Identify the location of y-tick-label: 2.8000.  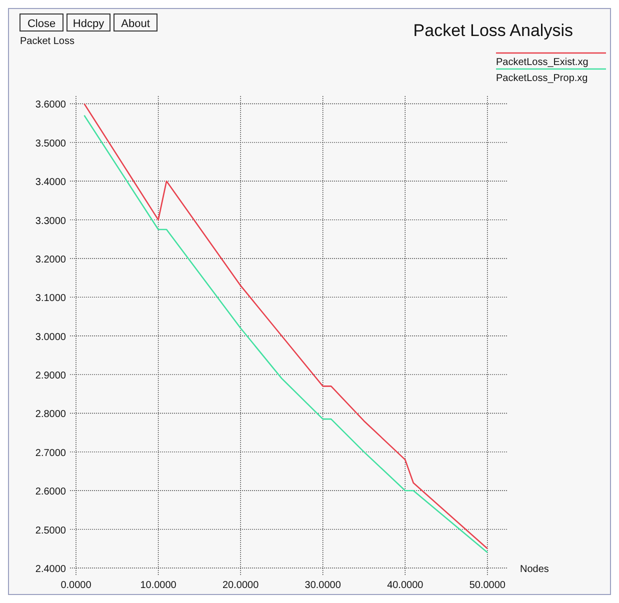
(50, 414).